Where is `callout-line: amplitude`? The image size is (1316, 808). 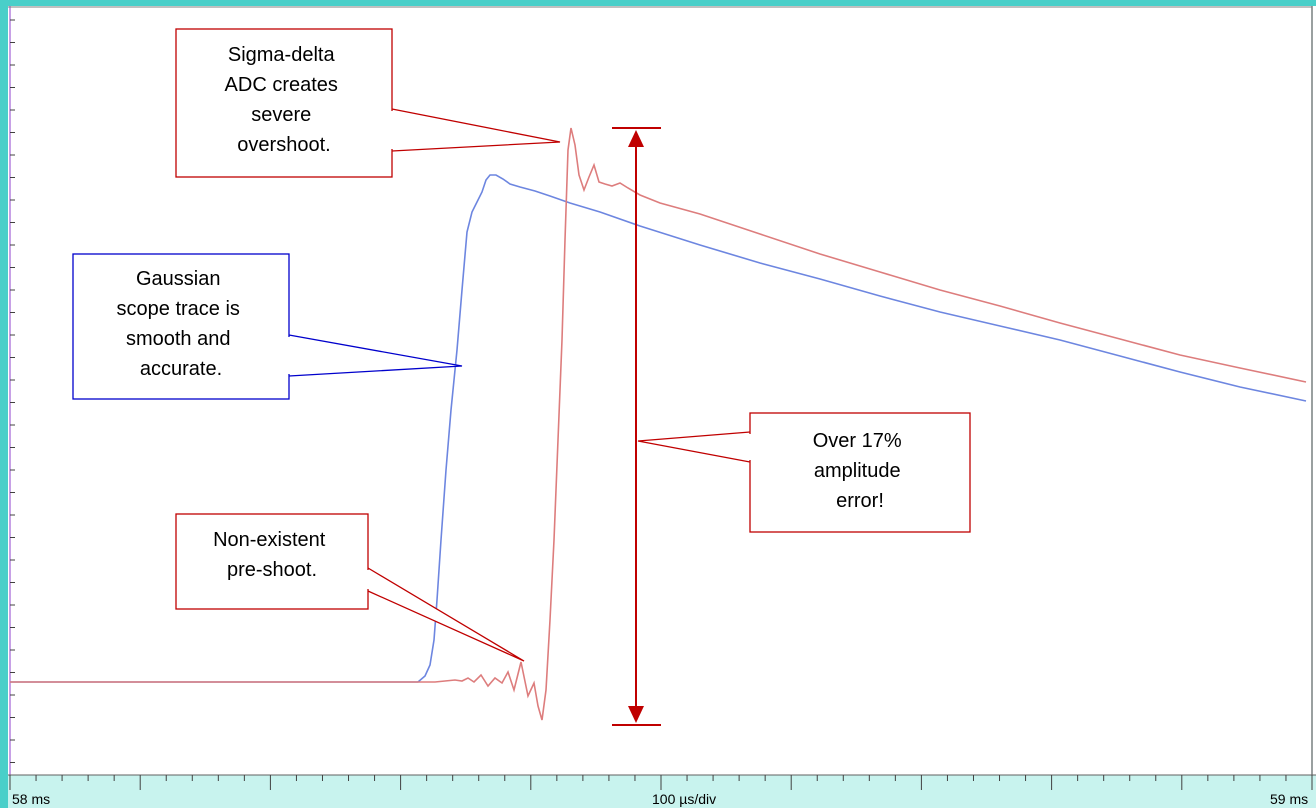 callout-line: amplitude is located at coordinates (857, 471).